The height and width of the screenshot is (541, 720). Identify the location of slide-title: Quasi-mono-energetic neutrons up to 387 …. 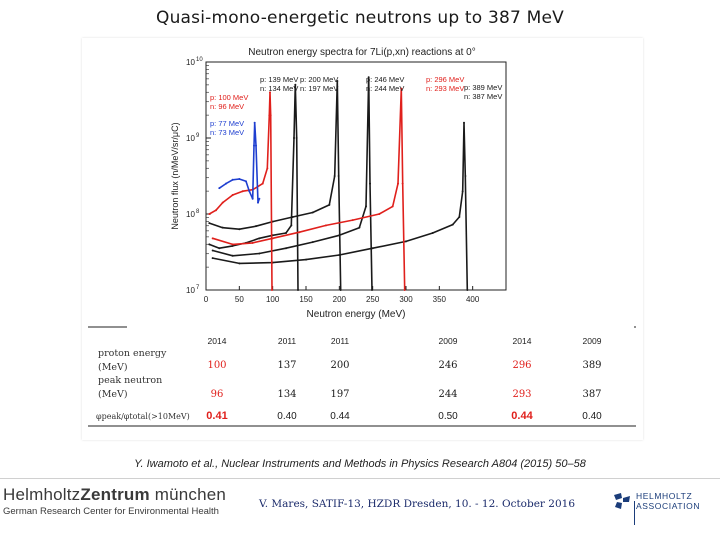
(360, 18).